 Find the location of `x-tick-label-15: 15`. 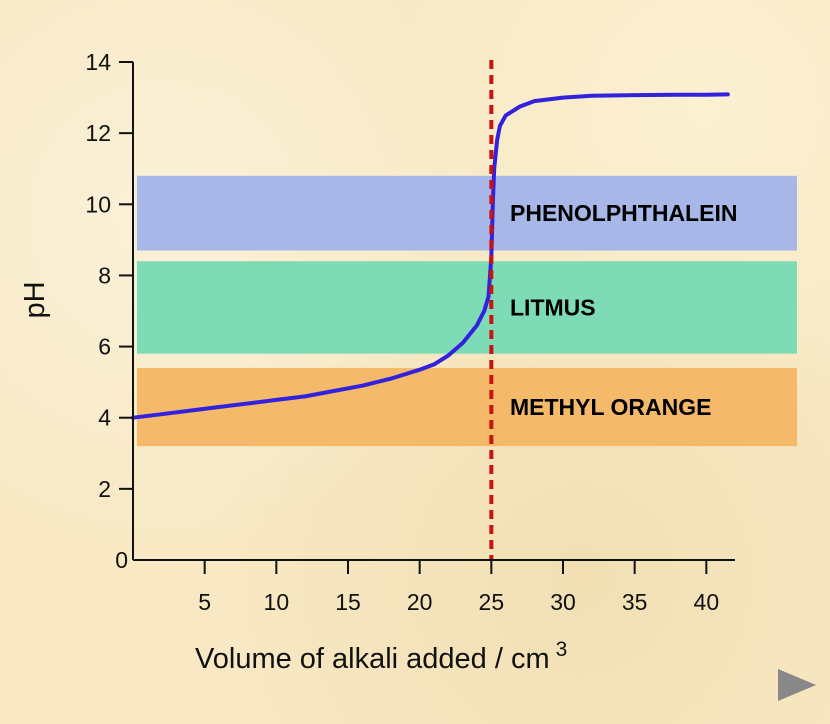

x-tick-label-15: 15 is located at coordinates (348, 602).